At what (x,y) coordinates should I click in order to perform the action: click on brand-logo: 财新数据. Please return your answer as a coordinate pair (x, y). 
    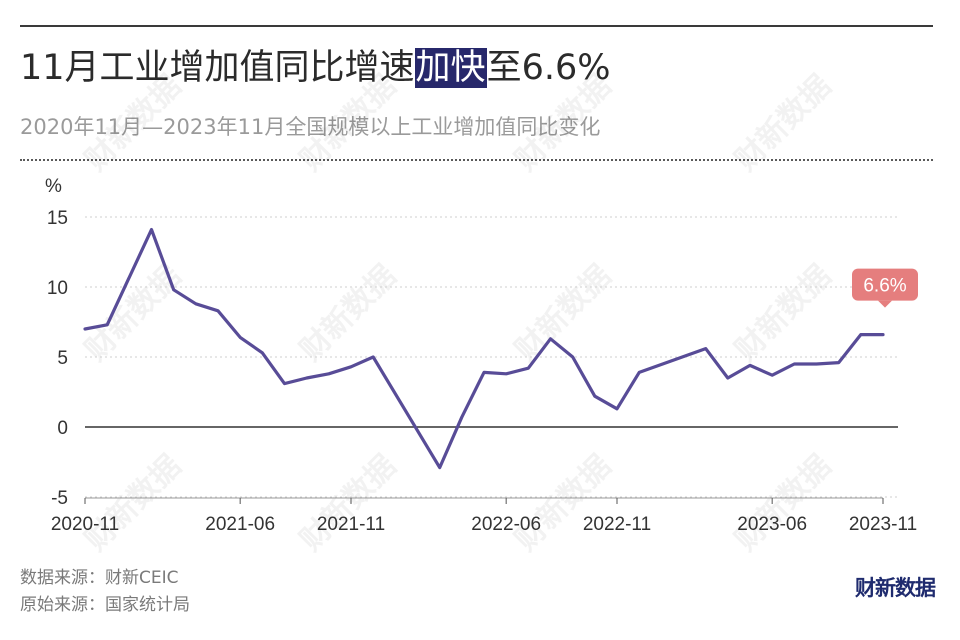
    Looking at the image, I should click on (895, 588).